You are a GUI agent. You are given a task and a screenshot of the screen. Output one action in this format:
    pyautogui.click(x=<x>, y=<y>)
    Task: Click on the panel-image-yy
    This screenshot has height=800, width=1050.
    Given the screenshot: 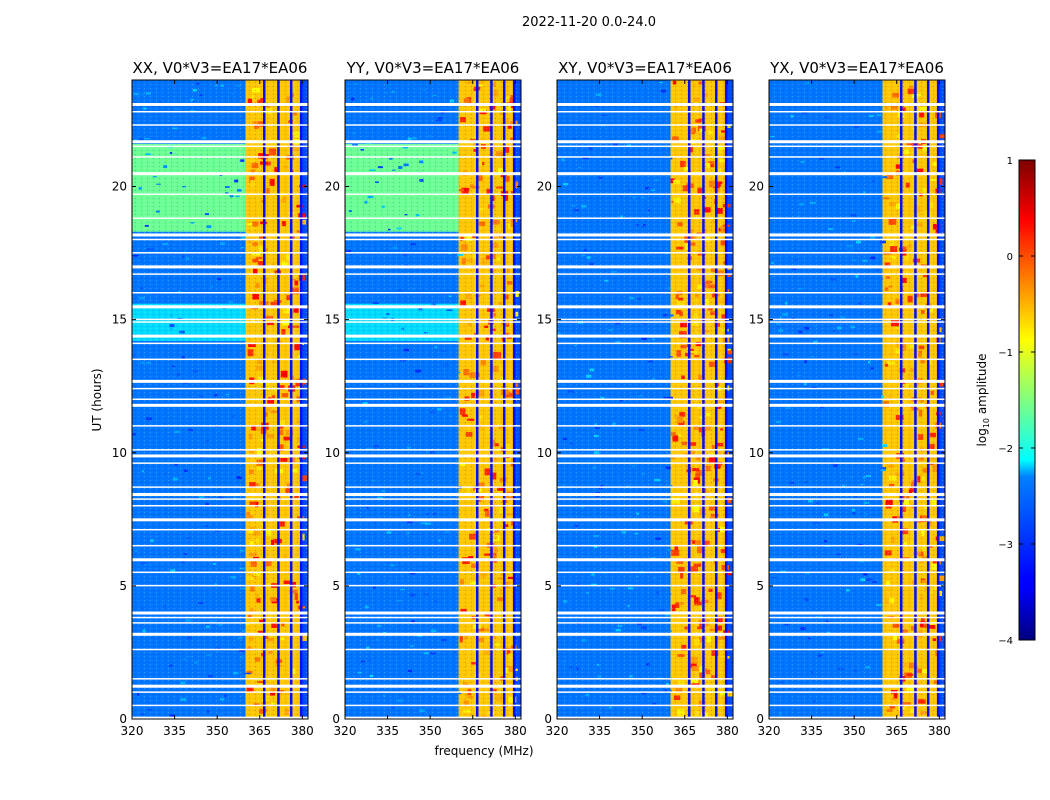 What is the action you would take?
    pyautogui.click(x=433, y=399)
    